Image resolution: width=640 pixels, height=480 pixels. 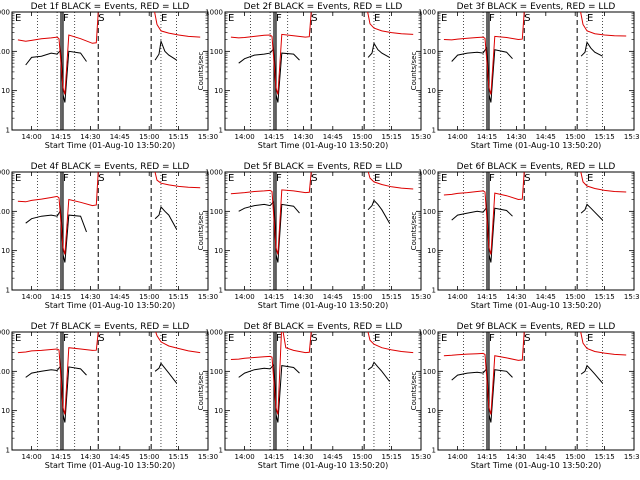 What do you see at coordinates (323, 7) in the screenshot?
I see `panel-title: Det 2f BLACK = Events, RED = LLD` at bounding box center [323, 7].